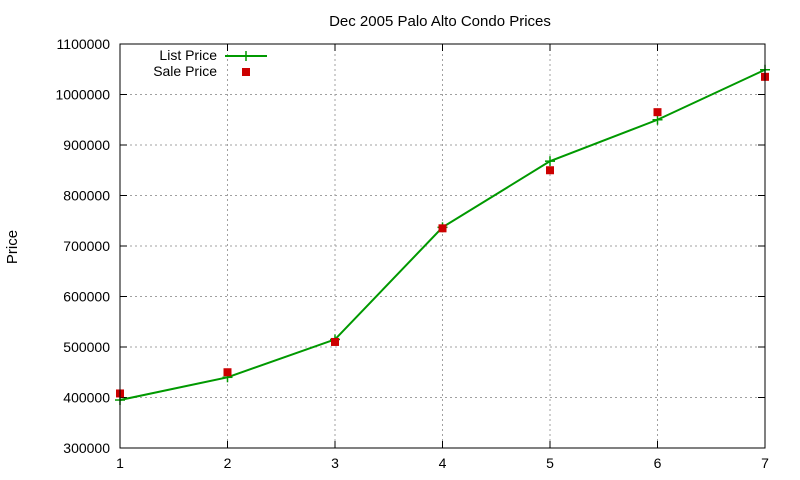  I want to click on y-tick-label: 300000, so click(86, 448).